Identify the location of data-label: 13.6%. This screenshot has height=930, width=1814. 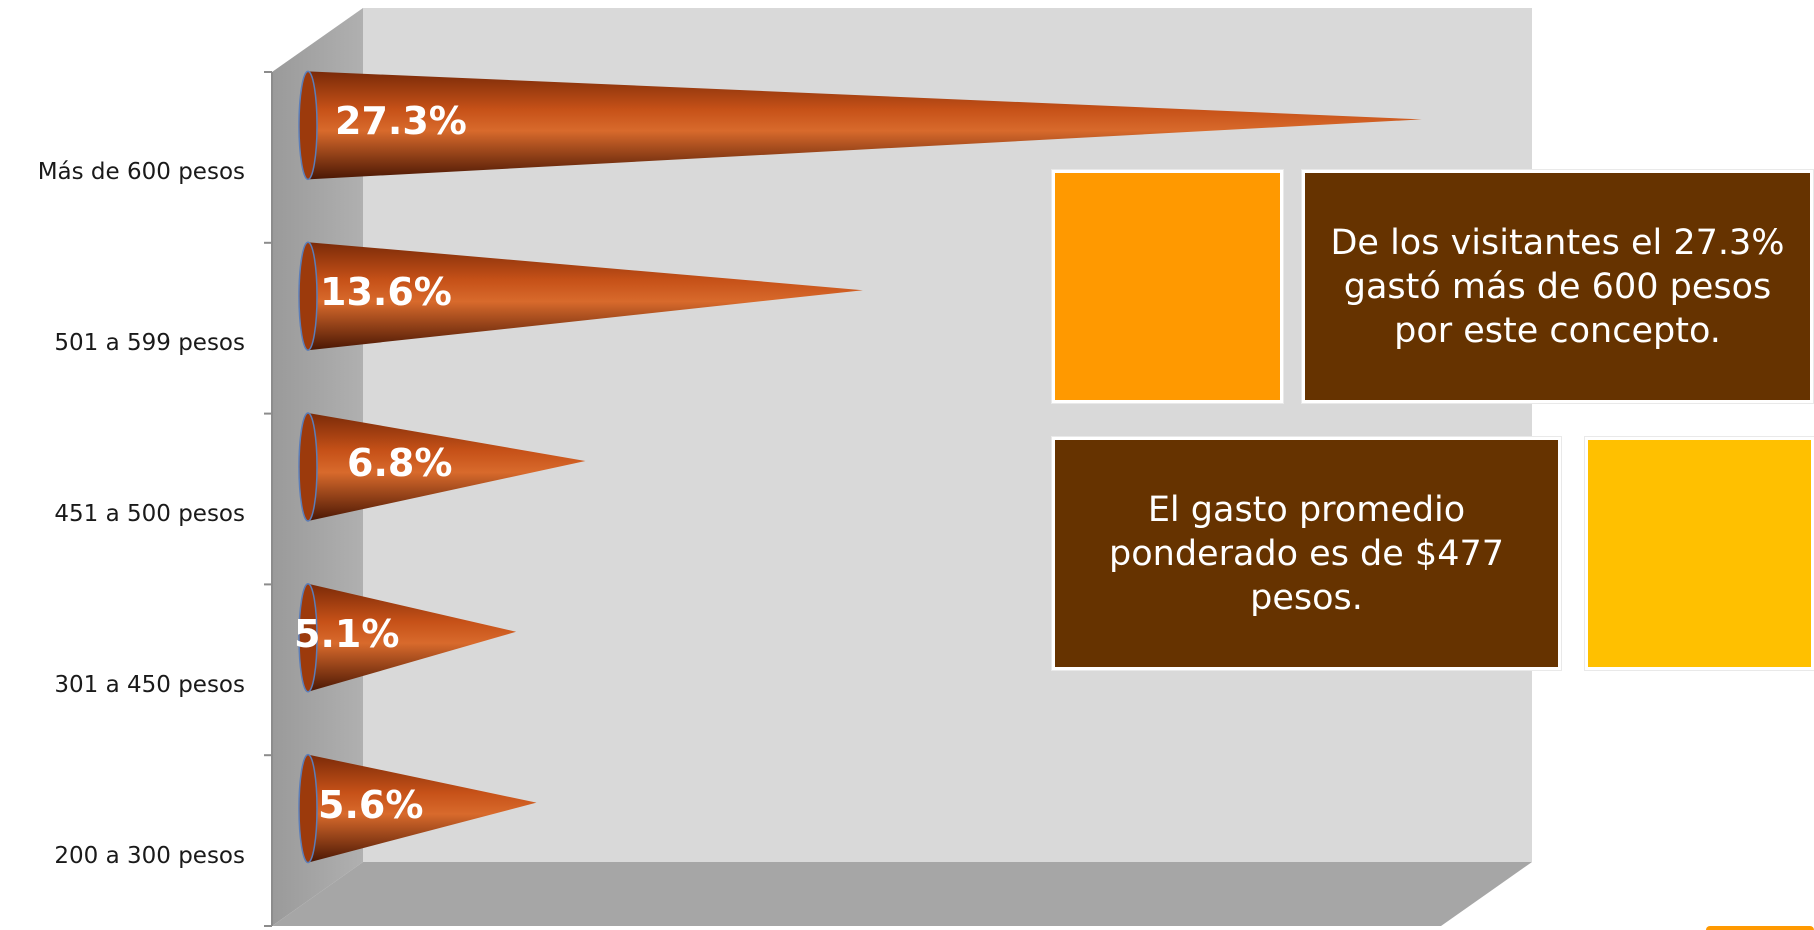
(386, 292).